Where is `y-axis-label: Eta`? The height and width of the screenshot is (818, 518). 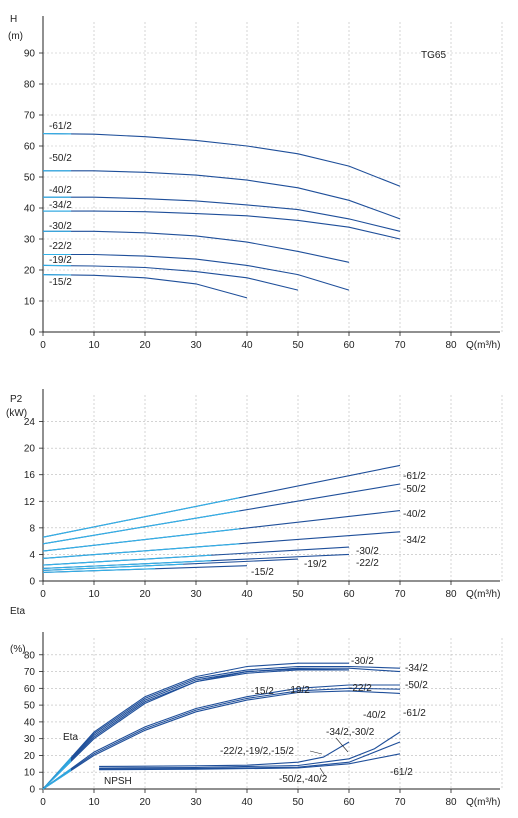
y-axis-label: Eta is located at coordinates (17, 611).